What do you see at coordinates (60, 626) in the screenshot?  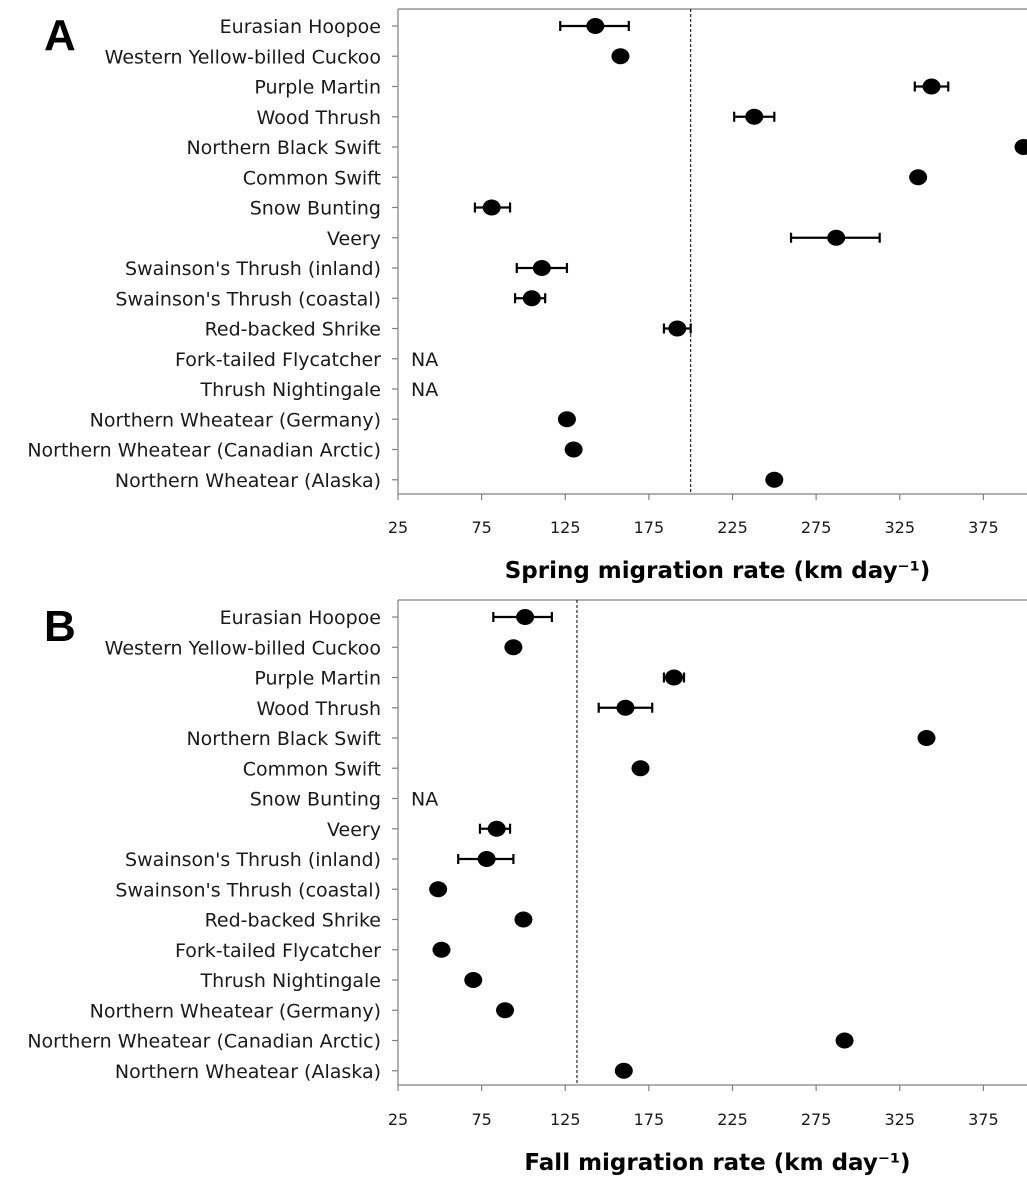 I see `panel-letter: B` at bounding box center [60, 626].